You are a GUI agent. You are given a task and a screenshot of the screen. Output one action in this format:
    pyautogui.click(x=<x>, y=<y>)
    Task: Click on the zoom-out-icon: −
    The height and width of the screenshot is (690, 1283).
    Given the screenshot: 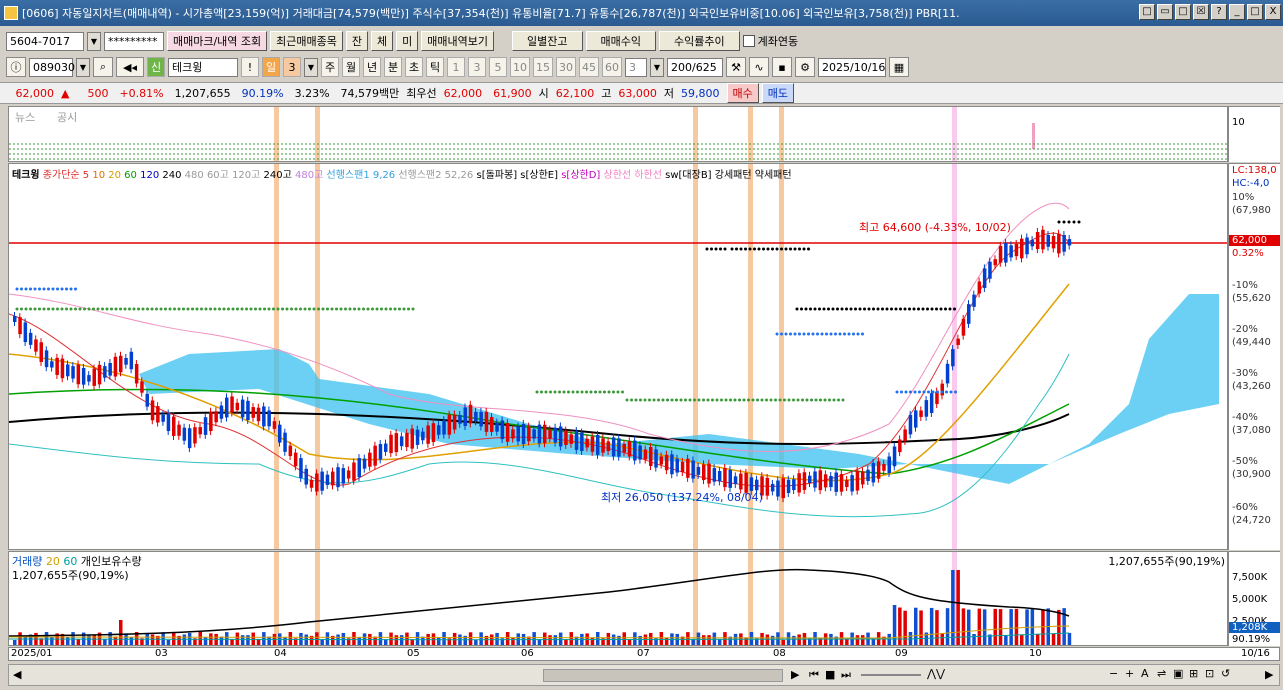 What is the action you would take?
    pyautogui.click(x=1114, y=673)
    